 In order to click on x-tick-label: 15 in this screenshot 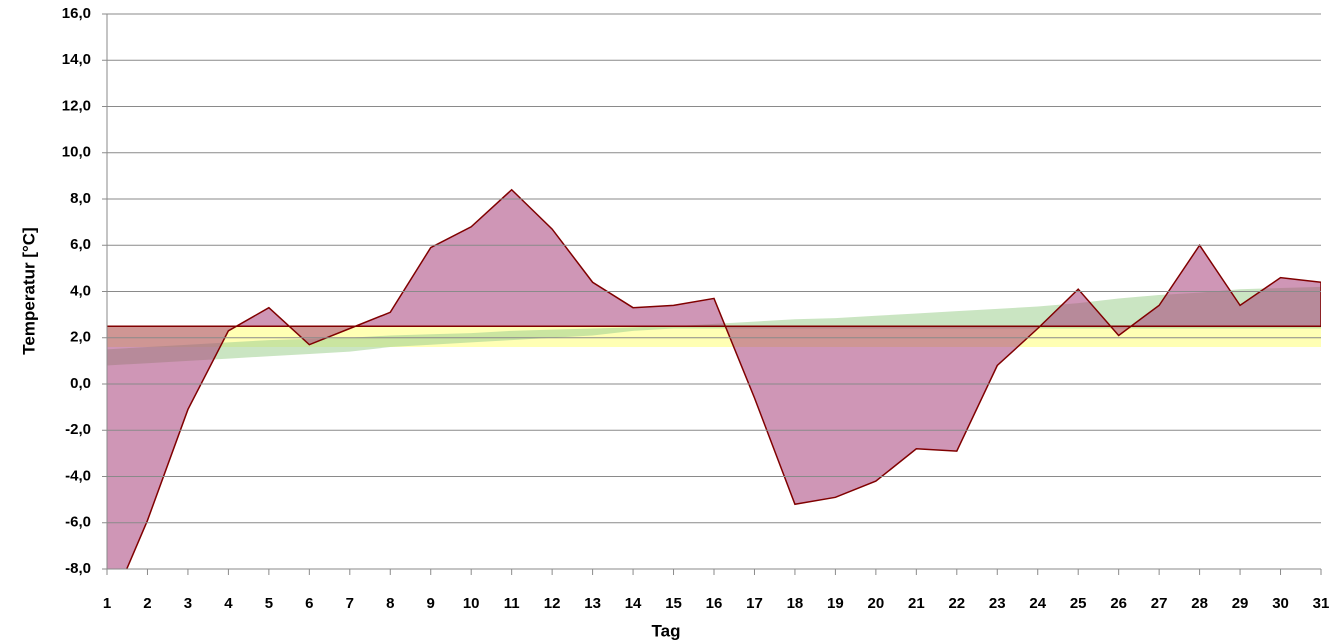, I will do `click(673, 603)`.